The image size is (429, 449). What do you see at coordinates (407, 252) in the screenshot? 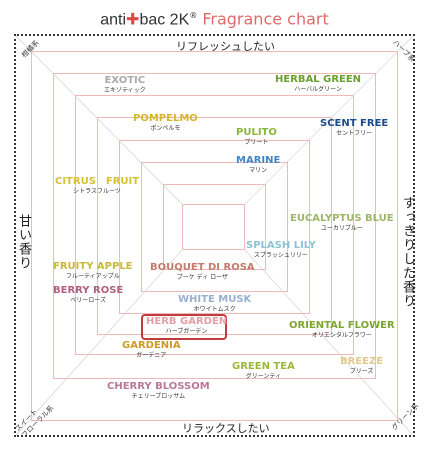
I see `axis-right-label: すっきりした香り` at bounding box center [407, 252].